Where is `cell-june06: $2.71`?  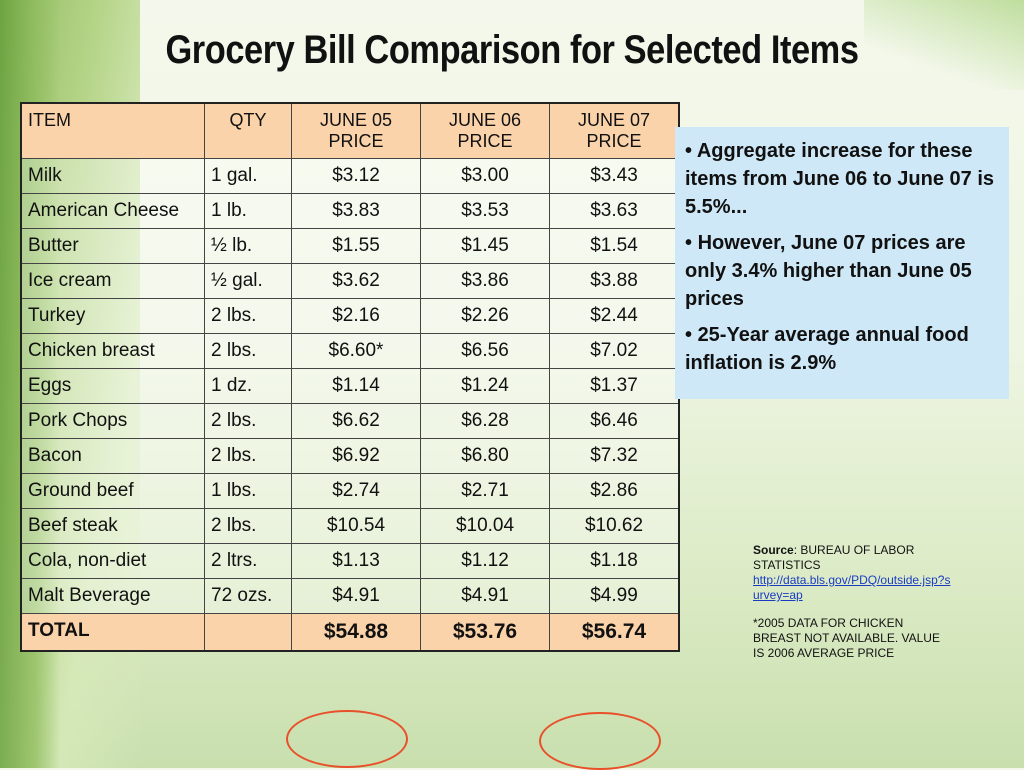 cell-june06: $2.71 is located at coordinates (485, 491).